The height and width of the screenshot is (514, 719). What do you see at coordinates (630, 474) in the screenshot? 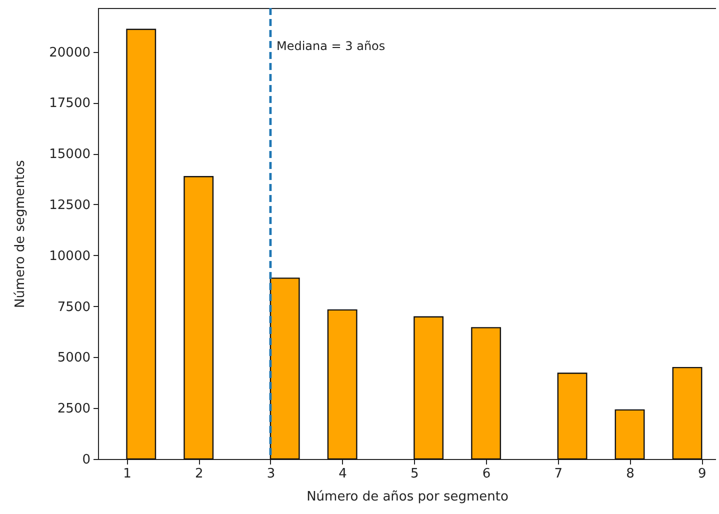
I see `x-tick-label: 8` at bounding box center [630, 474].